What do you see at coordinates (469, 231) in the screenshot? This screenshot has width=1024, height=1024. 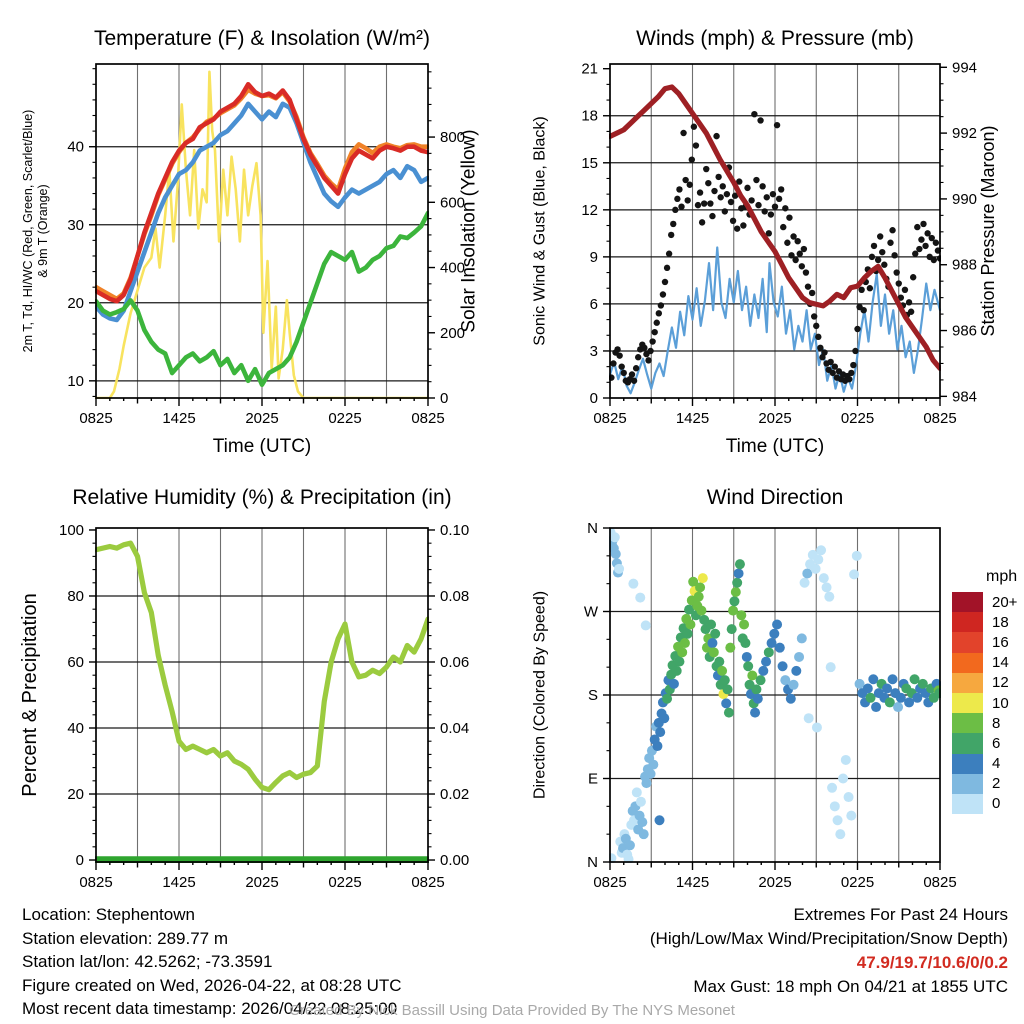 I see `yaxis-label-insolation-right: Solar Insolation (Yellow)` at bounding box center [469, 231].